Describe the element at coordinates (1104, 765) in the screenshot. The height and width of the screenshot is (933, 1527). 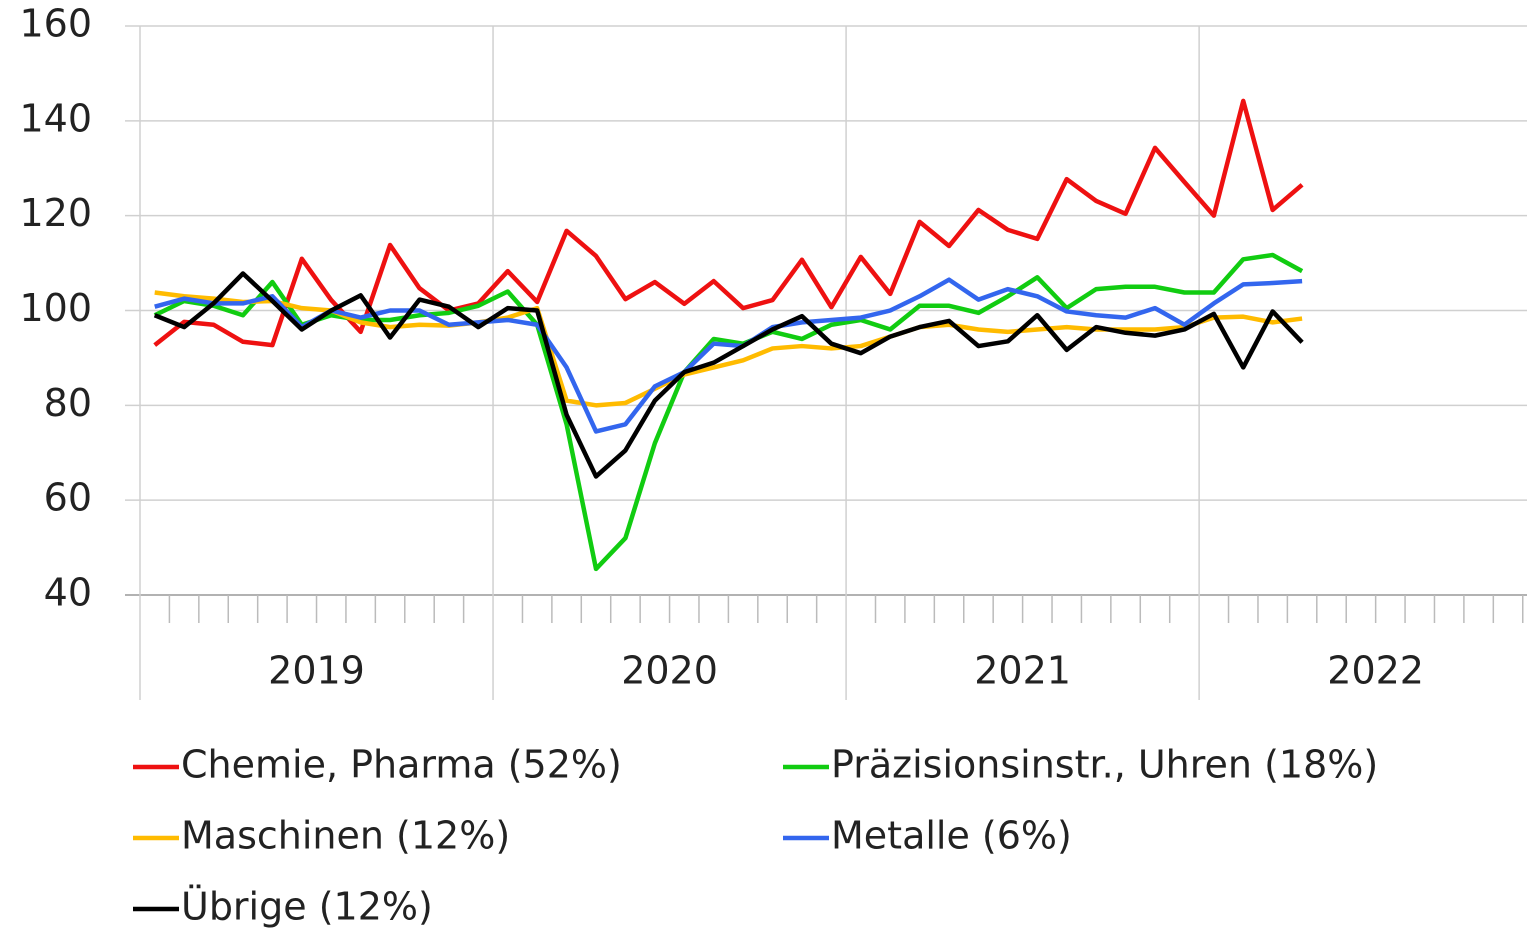
I see `legend-label: Präzisionsinstr., Uhren (18%)` at that location.